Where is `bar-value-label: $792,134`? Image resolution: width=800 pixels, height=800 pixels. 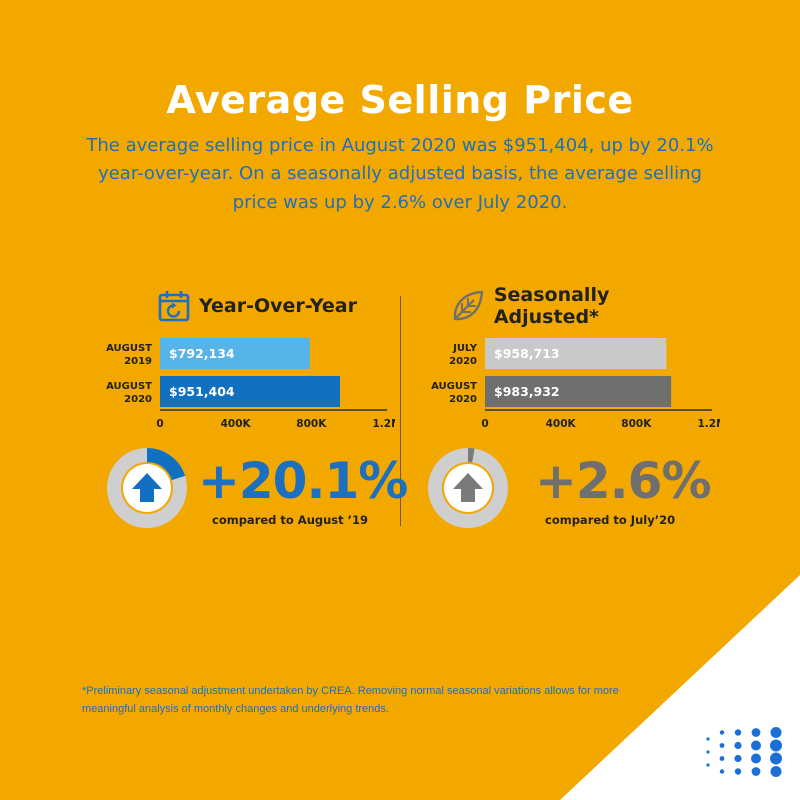 bar-value-label: $792,134 is located at coordinates (202, 353).